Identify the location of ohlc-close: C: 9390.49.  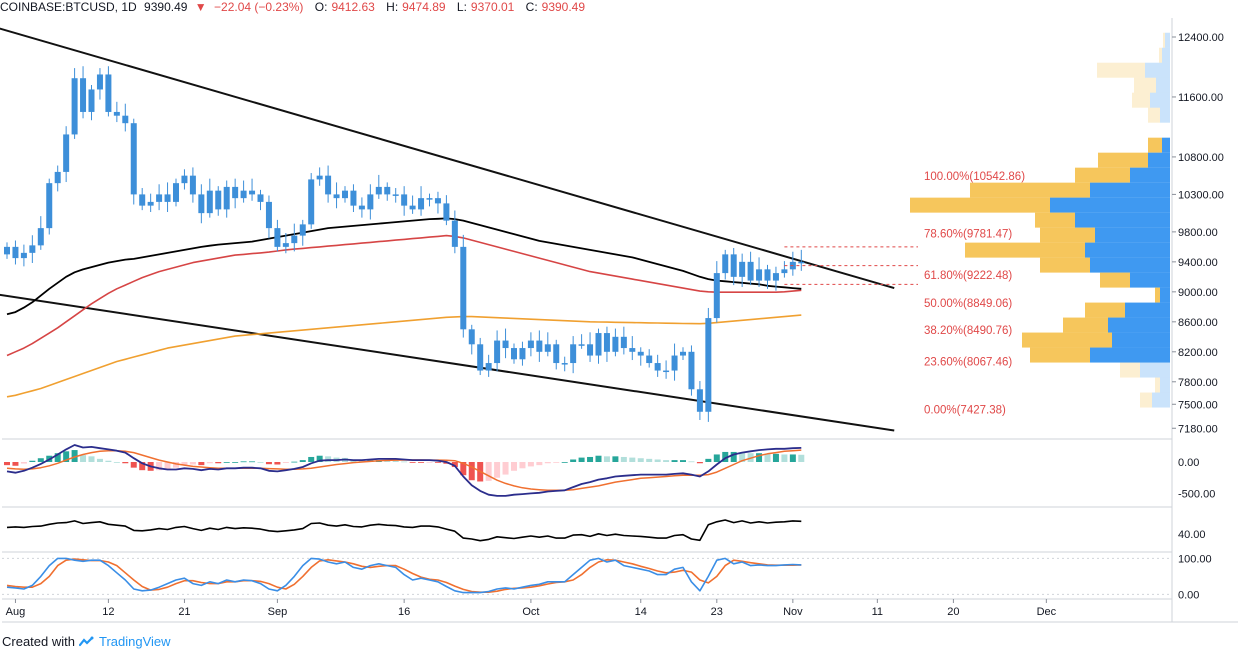
(557, 7).